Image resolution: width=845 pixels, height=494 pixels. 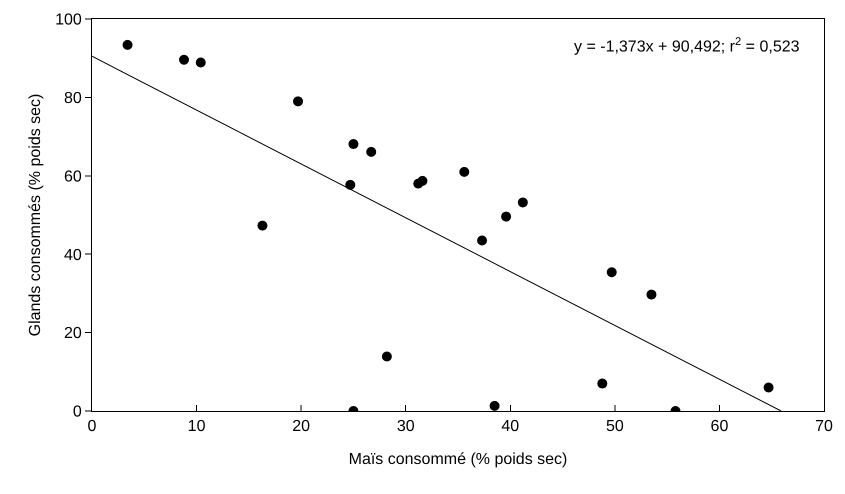 What do you see at coordinates (719, 427) in the screenshot?
I see `x-tick-label: 60` at bounding box center [719, 427].